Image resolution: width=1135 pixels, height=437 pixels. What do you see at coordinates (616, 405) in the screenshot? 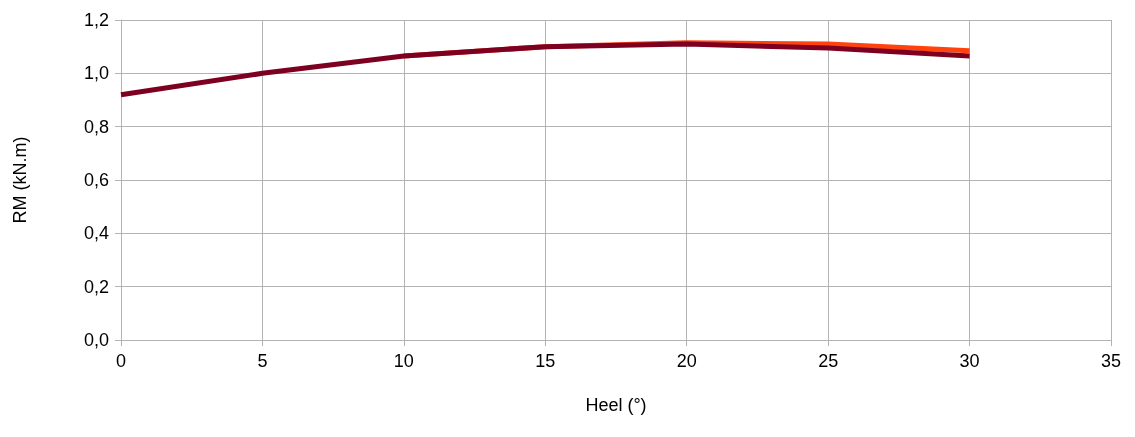
I see `x-axis-title: Heel (°)` at bounding box center [616, 405].